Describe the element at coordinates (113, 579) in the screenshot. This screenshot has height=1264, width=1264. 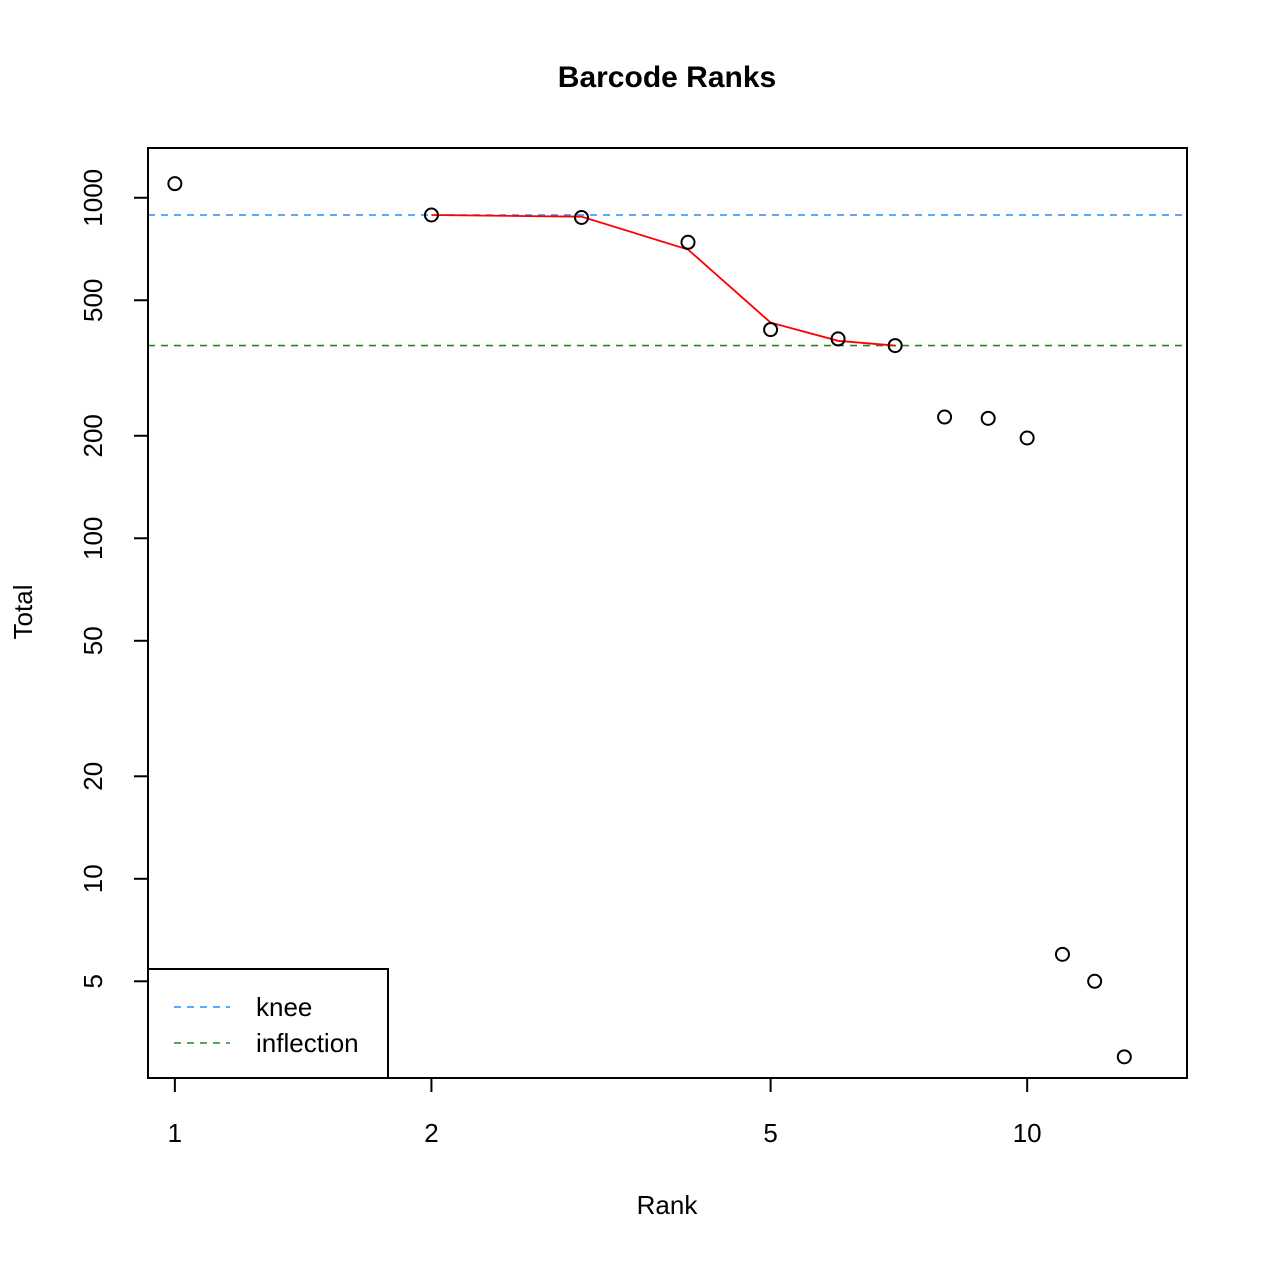
I see `y-axis: 5 10 20 50 100 200 500 1000` at that location.